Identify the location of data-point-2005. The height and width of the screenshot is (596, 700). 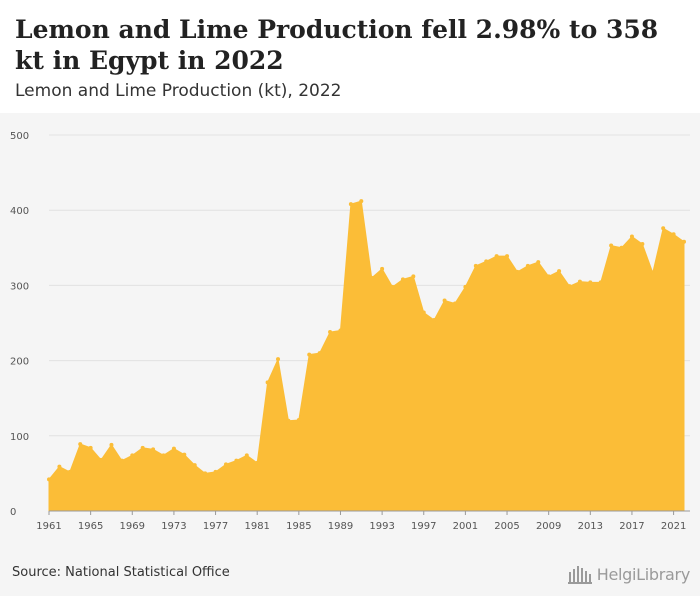
(507, 256).